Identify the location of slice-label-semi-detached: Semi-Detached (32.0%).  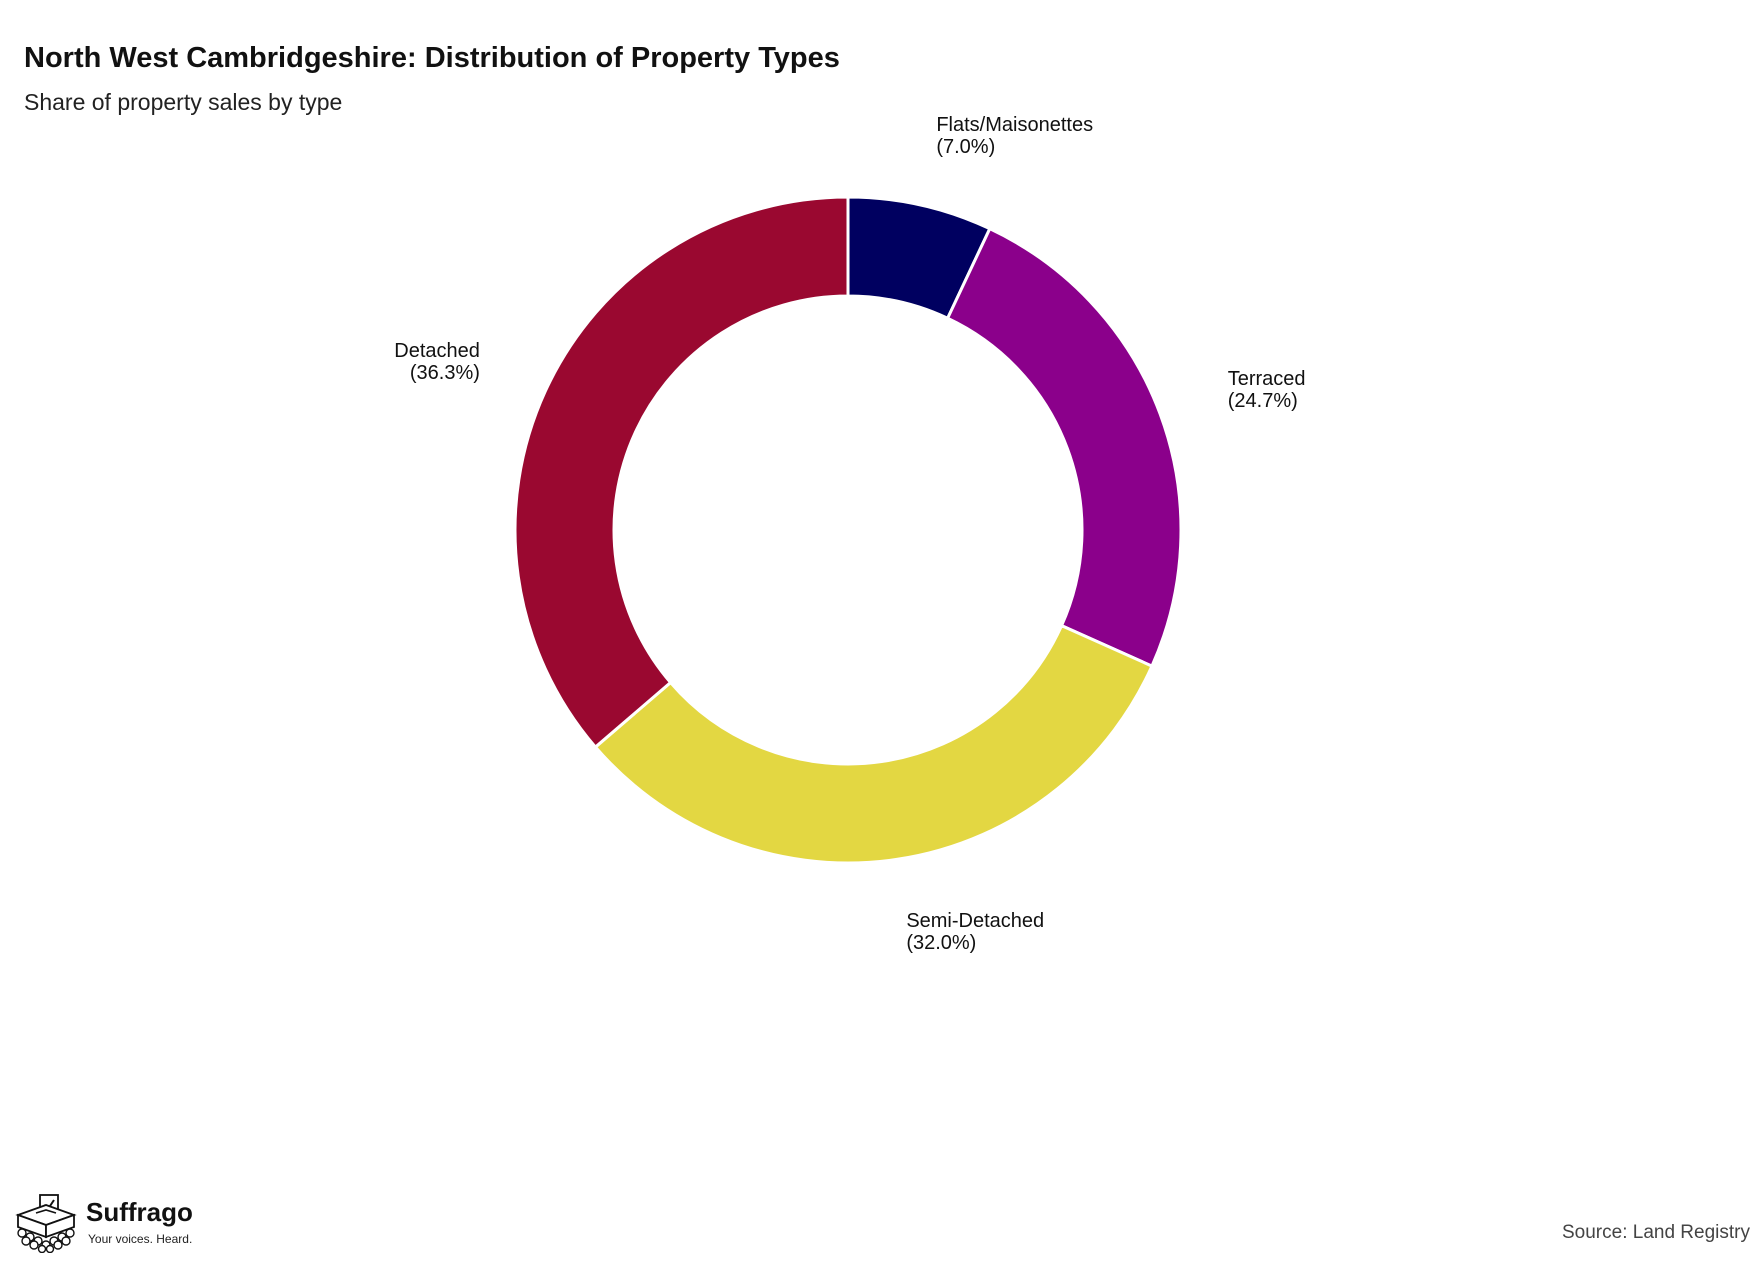
(975, 932).